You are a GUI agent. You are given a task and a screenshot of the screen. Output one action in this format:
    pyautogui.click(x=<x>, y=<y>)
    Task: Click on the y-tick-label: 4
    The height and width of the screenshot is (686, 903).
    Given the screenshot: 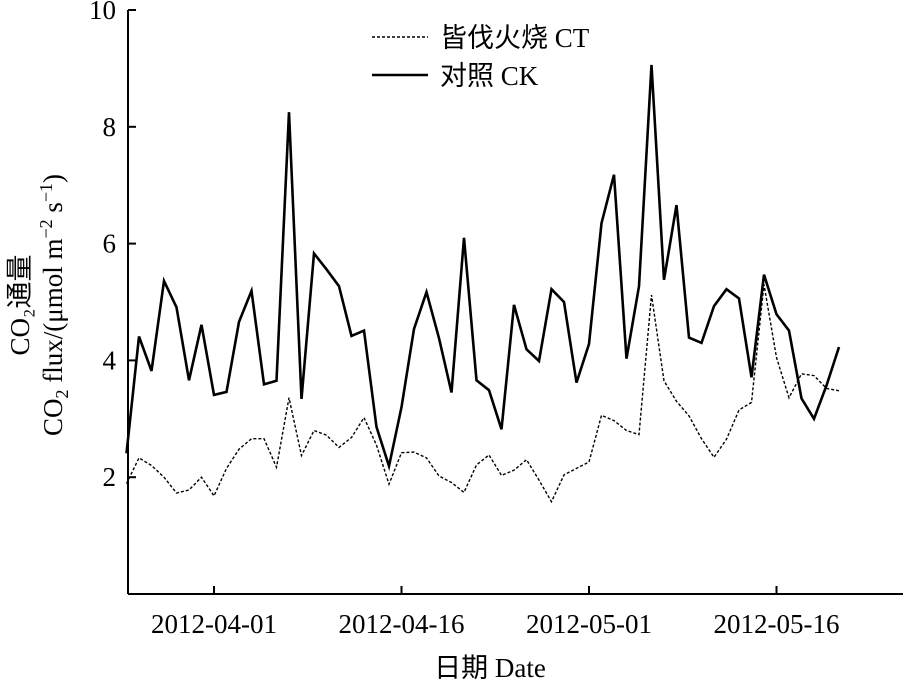 What is the action you would take?
    pyautogui.click(x=110, y=360)
    